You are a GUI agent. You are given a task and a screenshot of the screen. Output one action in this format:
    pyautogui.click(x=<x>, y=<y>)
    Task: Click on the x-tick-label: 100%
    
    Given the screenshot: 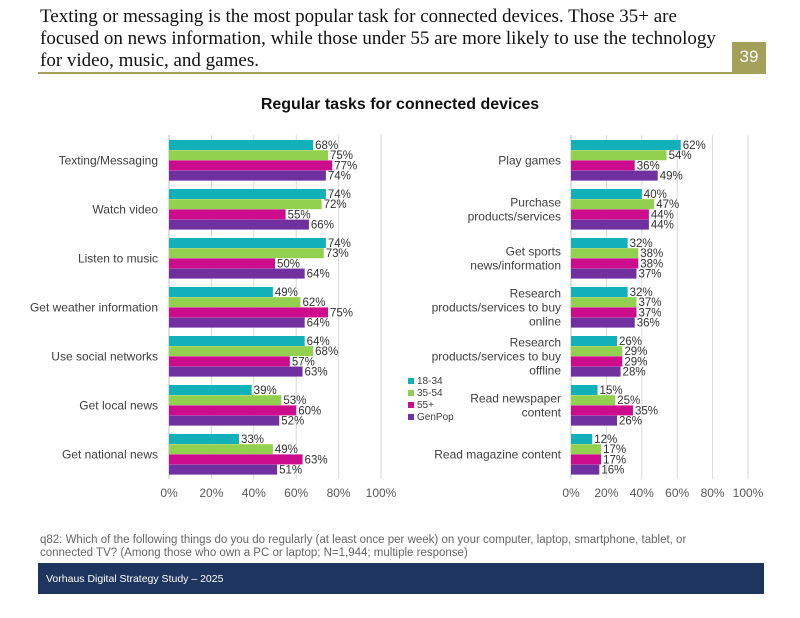 What is the action you would take?
    pyautogui.click(x=748, y=493)
    